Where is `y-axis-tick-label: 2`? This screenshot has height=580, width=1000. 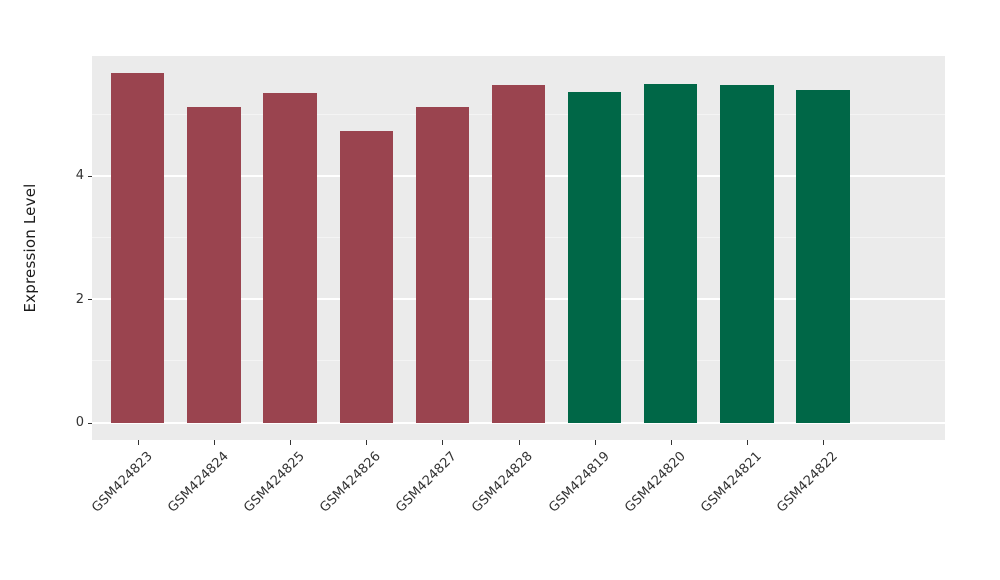
y-axis-tick-label: 2 is located at coordinates (79, 299).